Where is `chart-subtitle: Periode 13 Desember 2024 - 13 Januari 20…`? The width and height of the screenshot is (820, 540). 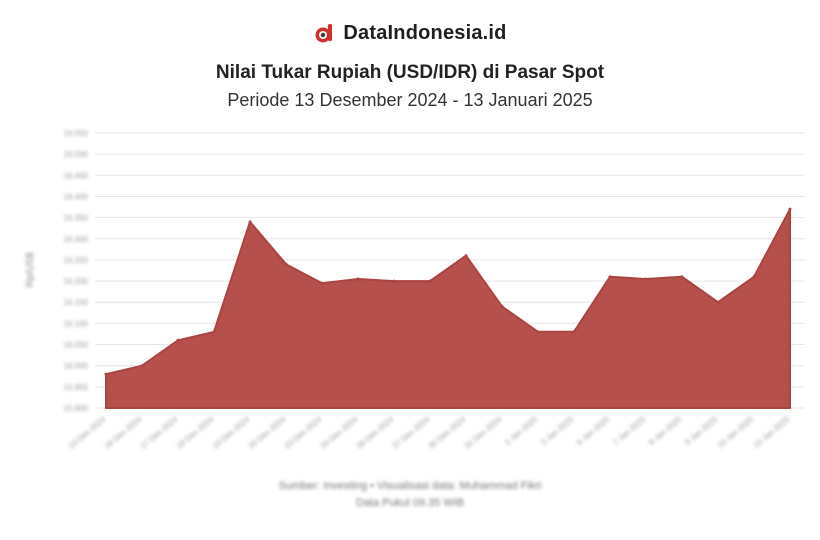 chart-subtitle: Periode 13 Desember 2024 - 13 Januari 20… is located at coordinates (410, 100).